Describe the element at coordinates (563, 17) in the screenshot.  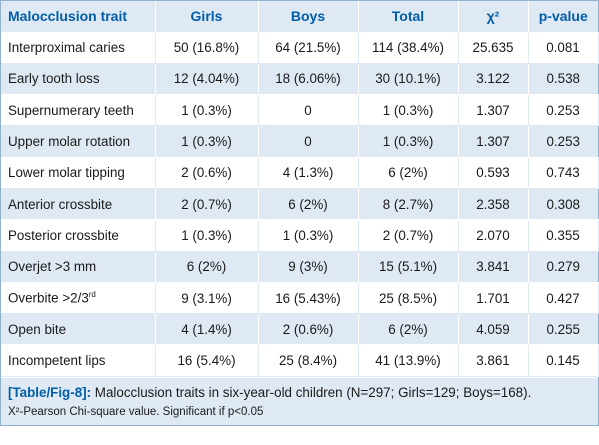
I see `header-p-value: p-value` at that location.